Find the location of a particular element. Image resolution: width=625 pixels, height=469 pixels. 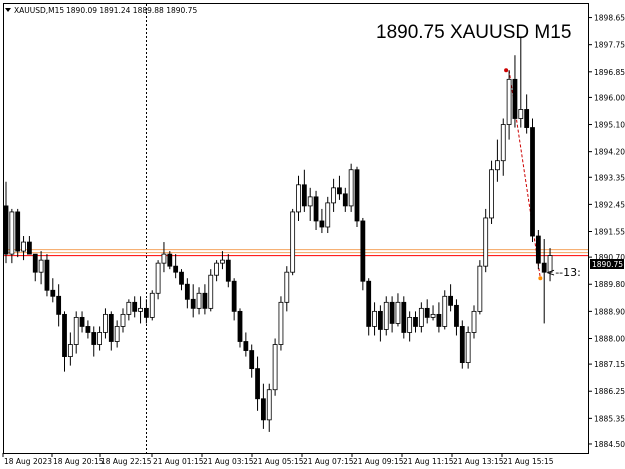

arrow-label: <--13: is located at coordinates (563, 272).